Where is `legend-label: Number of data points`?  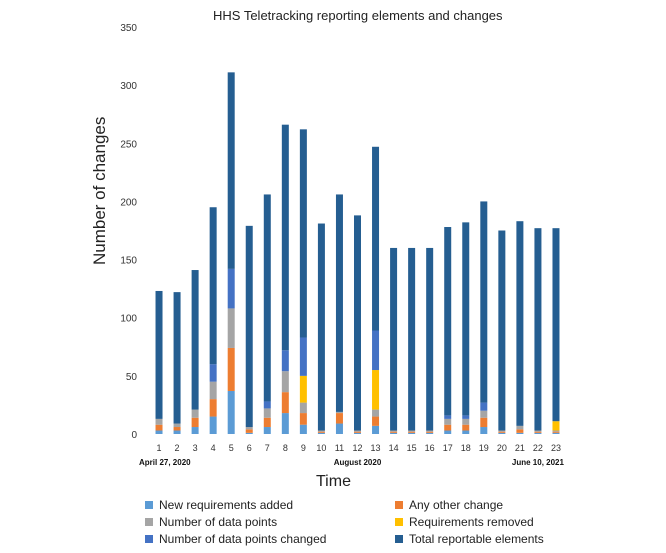 legend-label: Number of data points is located at coordinates (218, 522).